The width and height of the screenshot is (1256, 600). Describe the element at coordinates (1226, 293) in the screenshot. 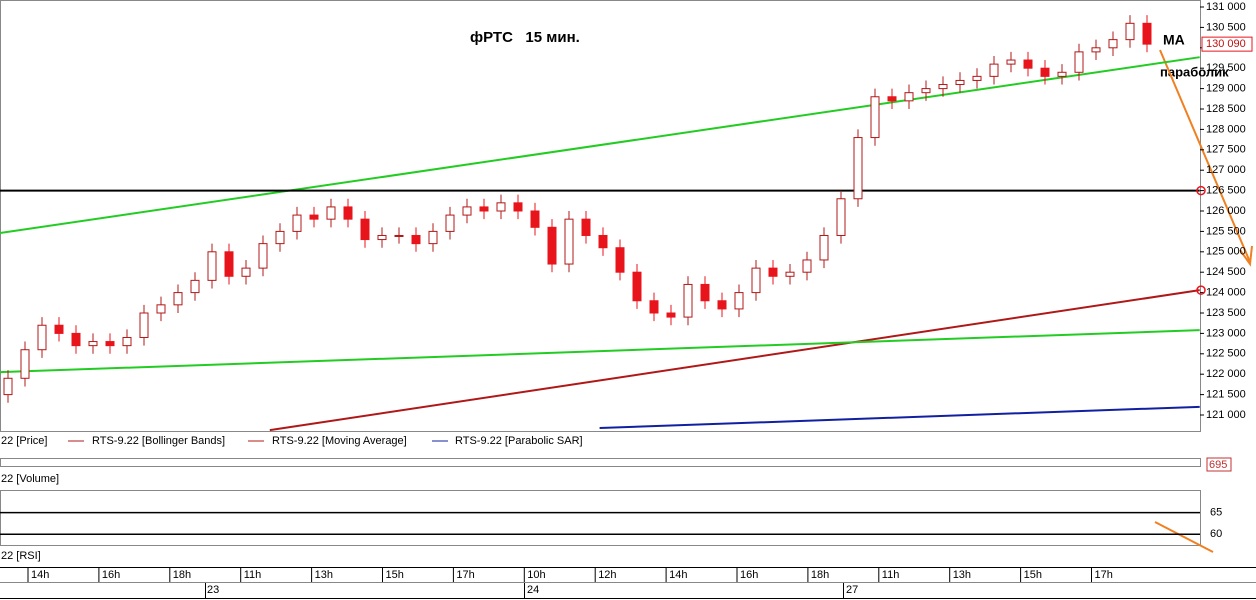

I see `y-tick-label: 124 000` at that location.